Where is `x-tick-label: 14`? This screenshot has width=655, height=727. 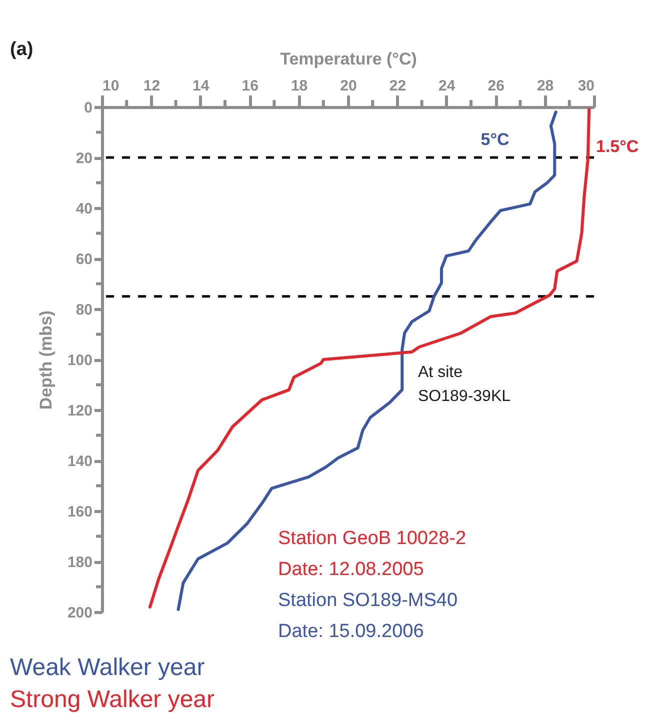 x-tick-label: 14 is located at coordinates (201, 86).